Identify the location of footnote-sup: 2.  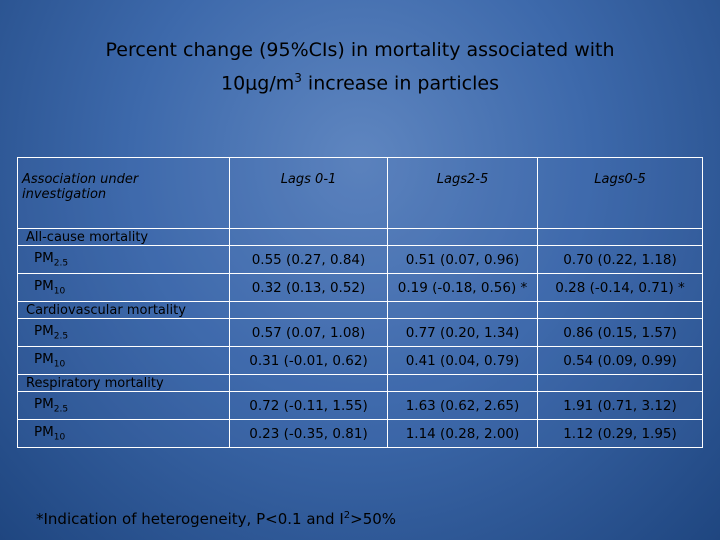
(347, 515).